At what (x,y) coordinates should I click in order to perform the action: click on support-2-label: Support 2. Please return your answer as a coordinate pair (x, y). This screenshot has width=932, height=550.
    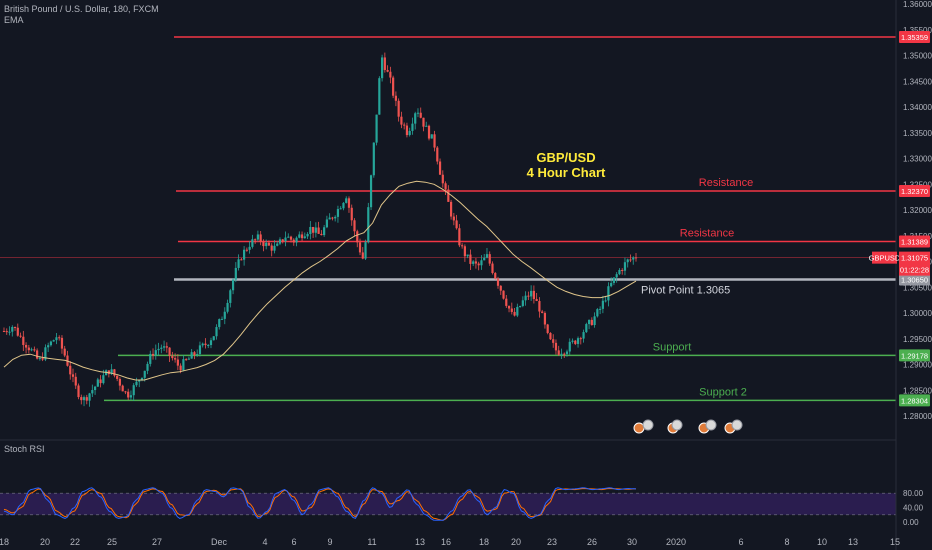
    Looking at the image, I should click on (723, 392).